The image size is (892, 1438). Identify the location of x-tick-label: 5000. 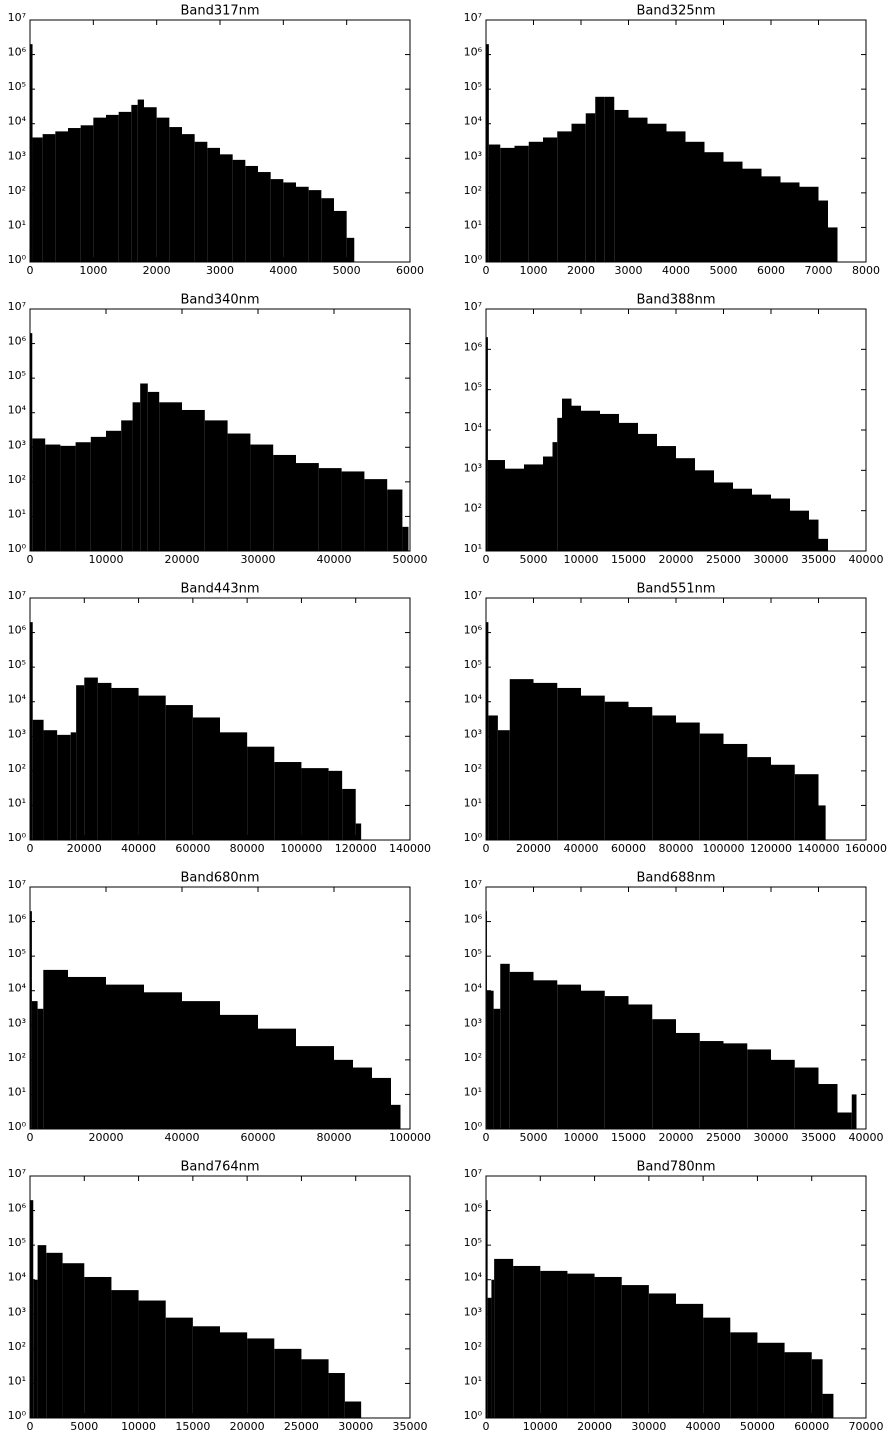
(534, 1137).